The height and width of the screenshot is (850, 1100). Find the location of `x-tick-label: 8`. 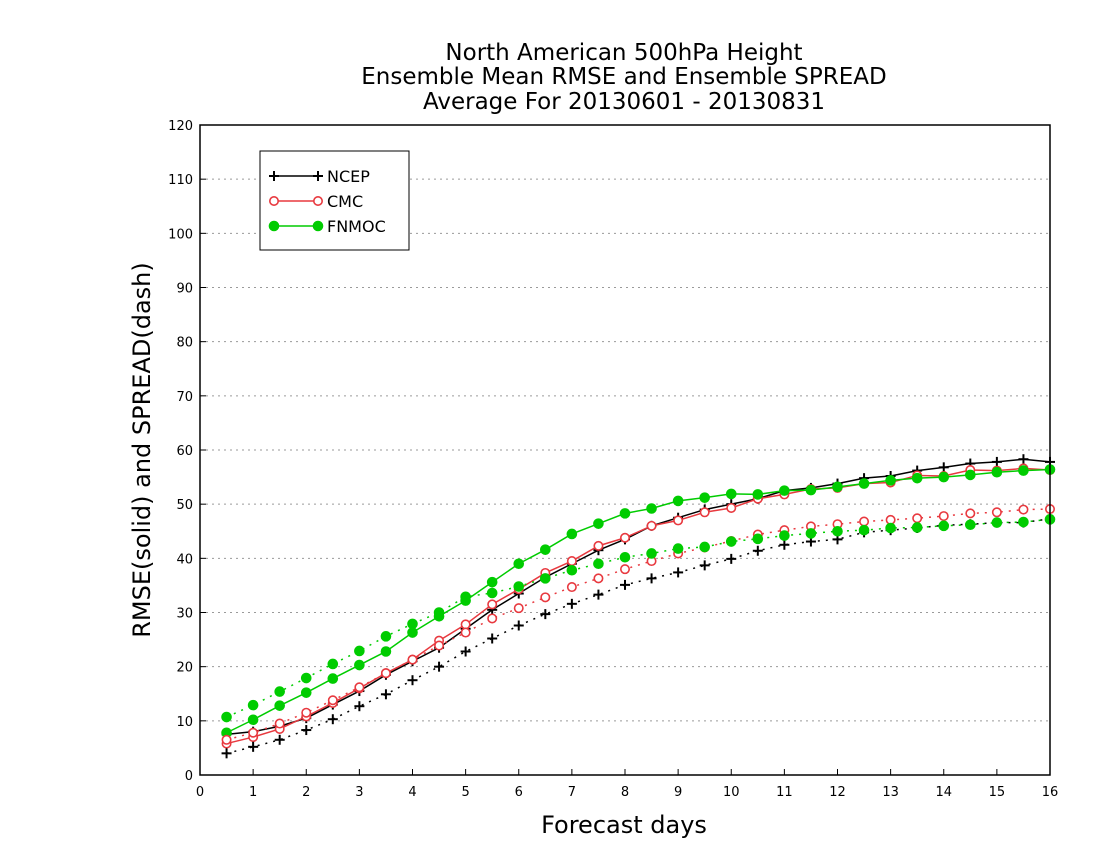

x-tick-label: 8 is located at coordinates (625, 792).